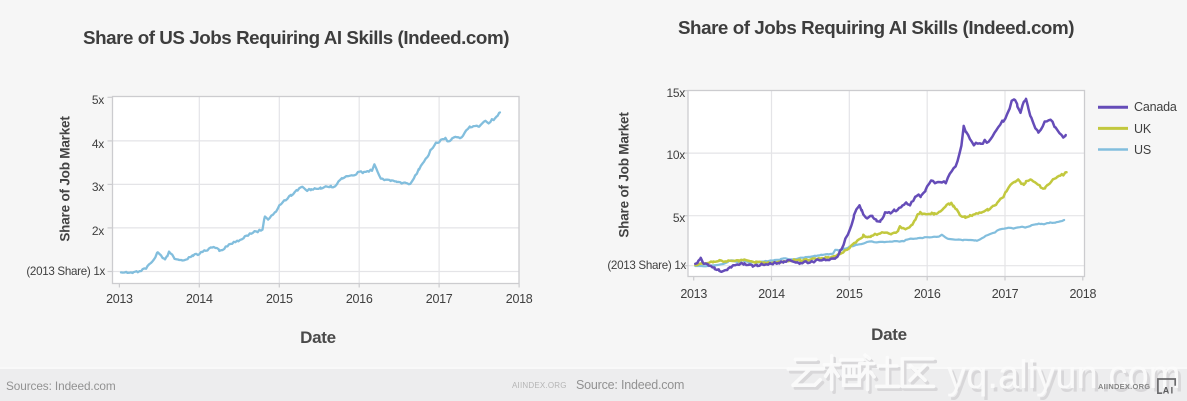  Describe the element at coordinates (1169, 391) in the screenshot. I see `svg-text: AI` at that location.